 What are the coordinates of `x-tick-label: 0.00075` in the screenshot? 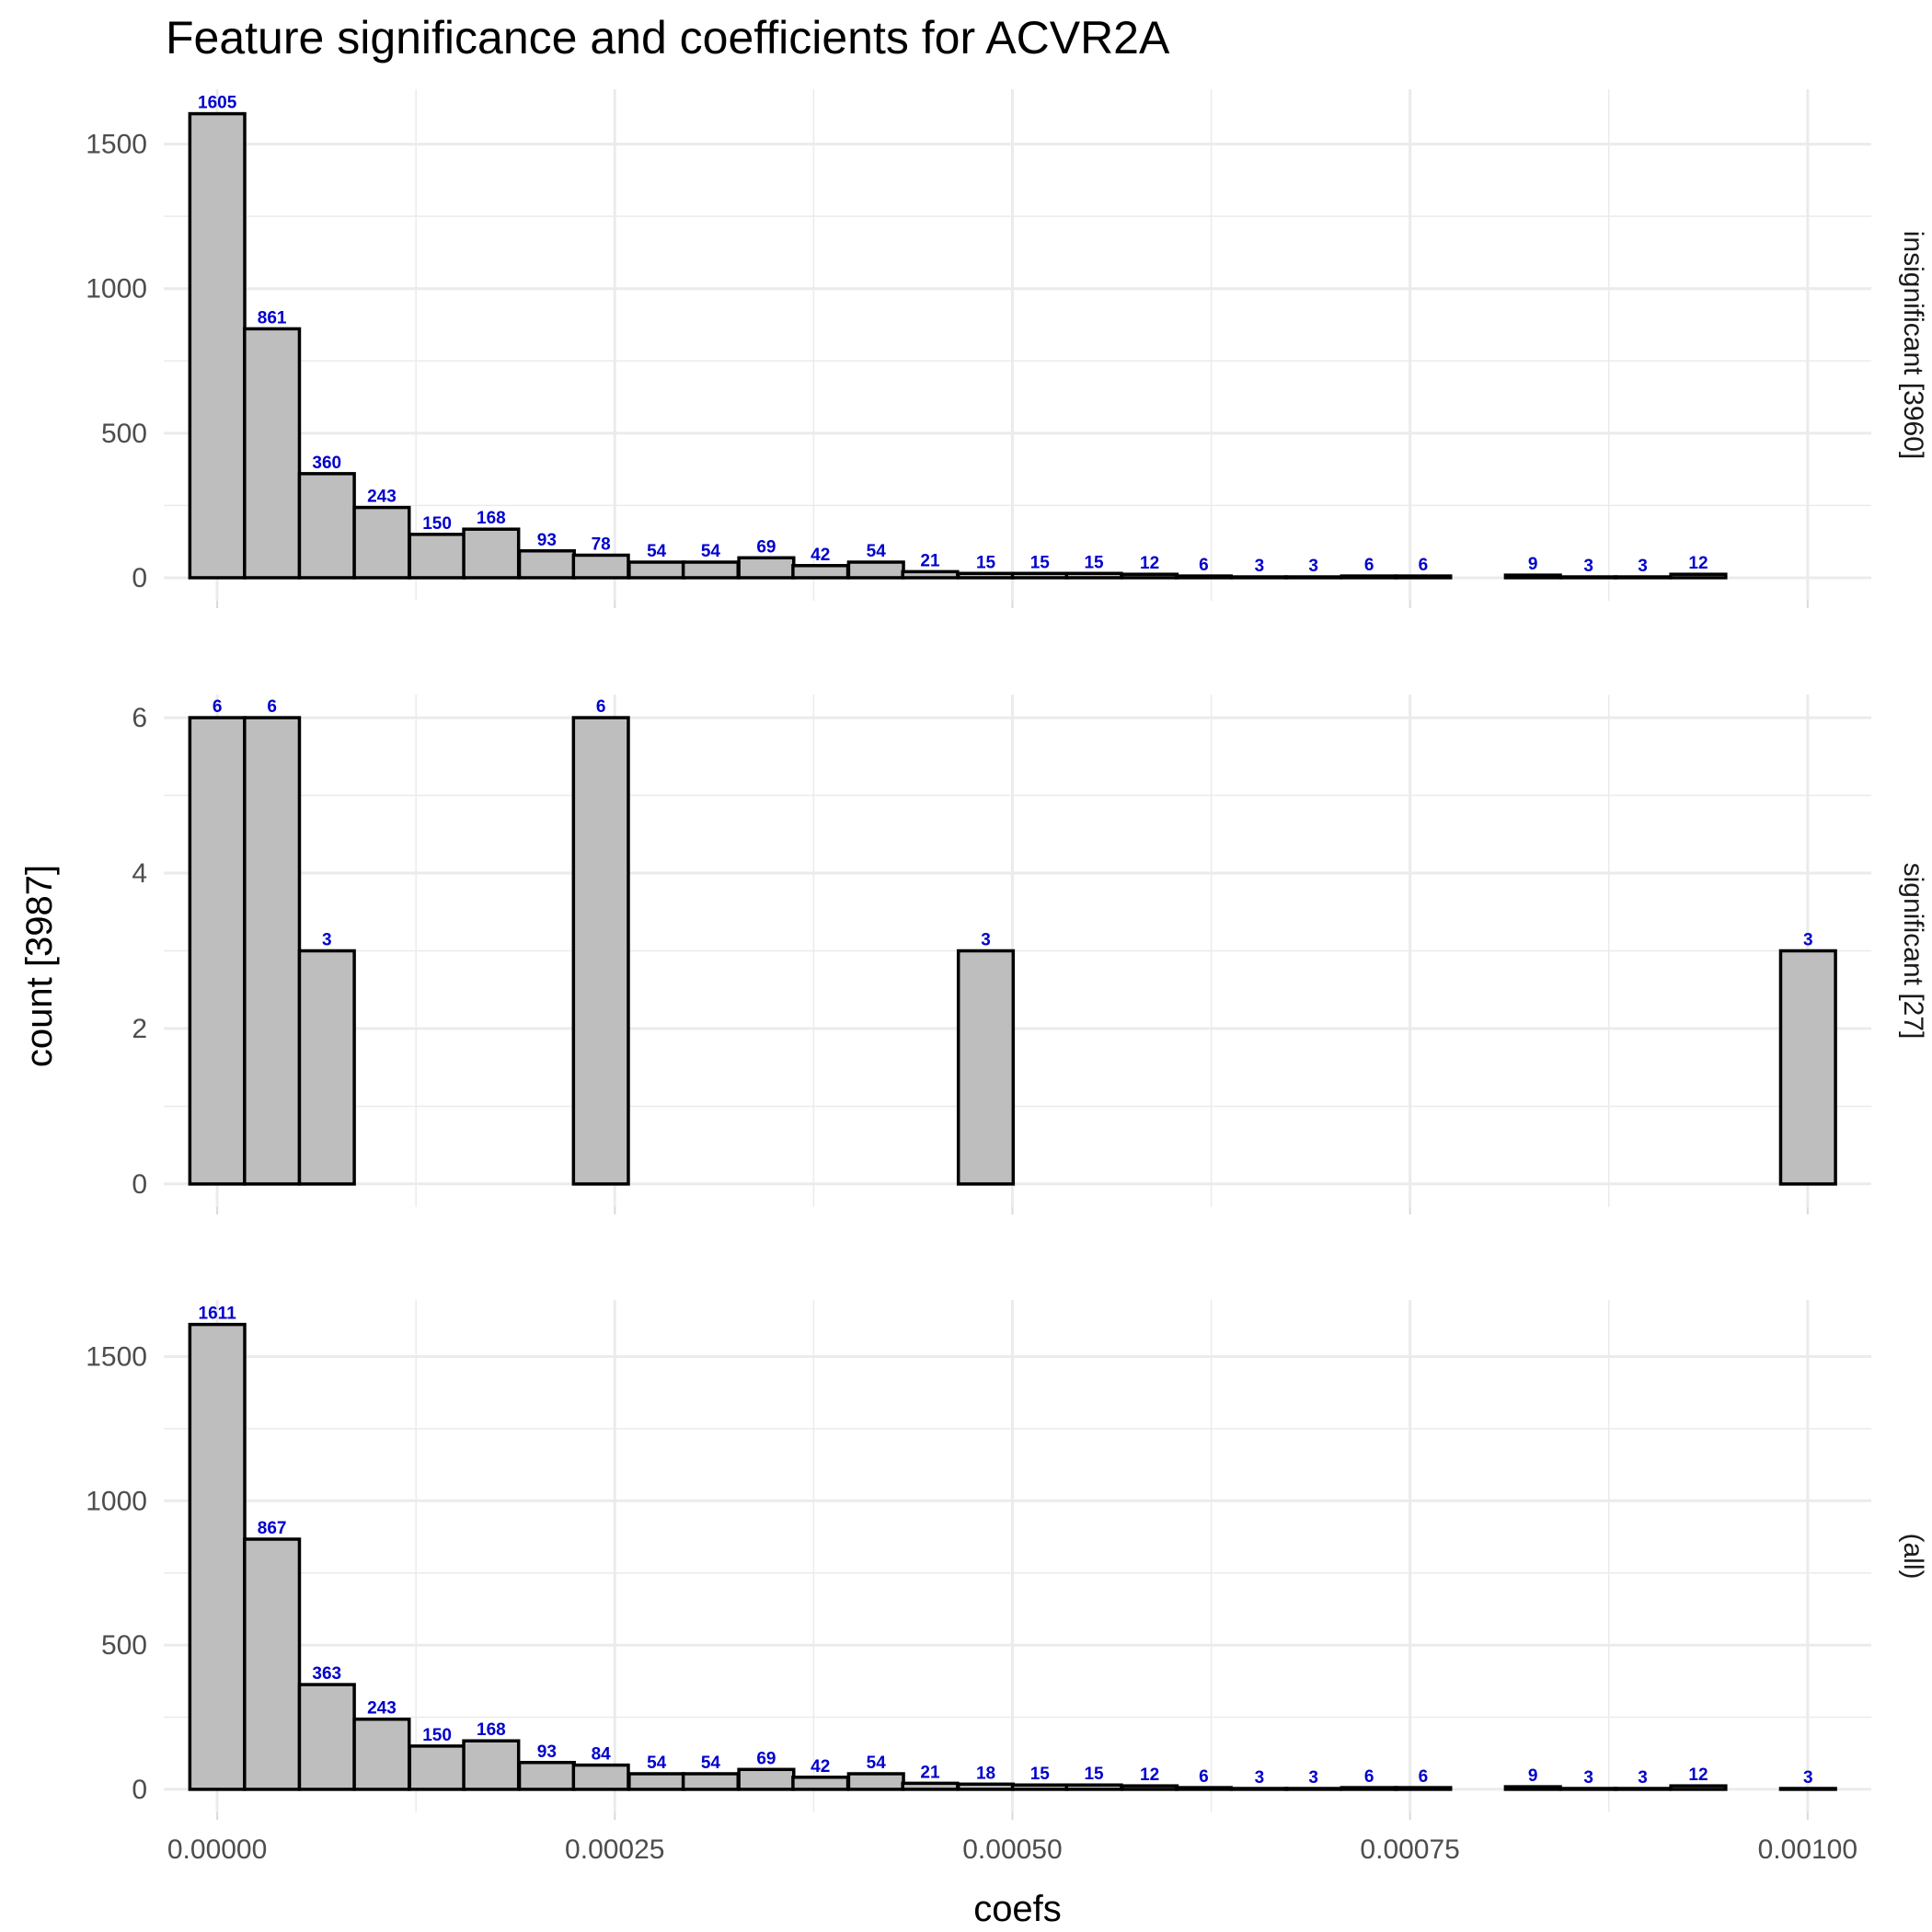 It's located at (1409, 1849).